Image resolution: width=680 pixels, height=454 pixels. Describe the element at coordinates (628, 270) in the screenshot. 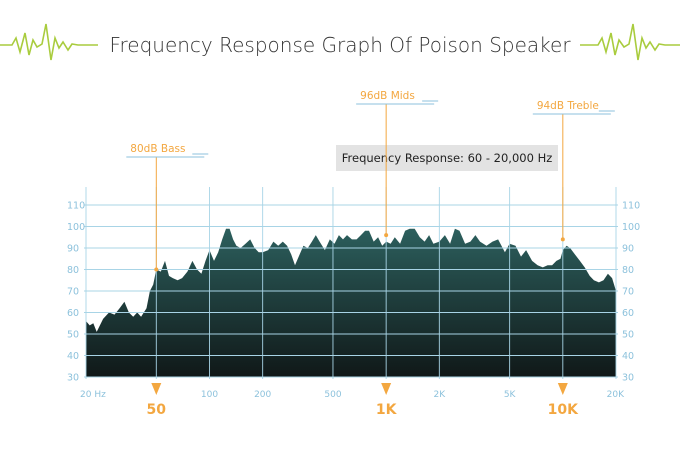

I see `y-tick-label-right: 80` at that location.